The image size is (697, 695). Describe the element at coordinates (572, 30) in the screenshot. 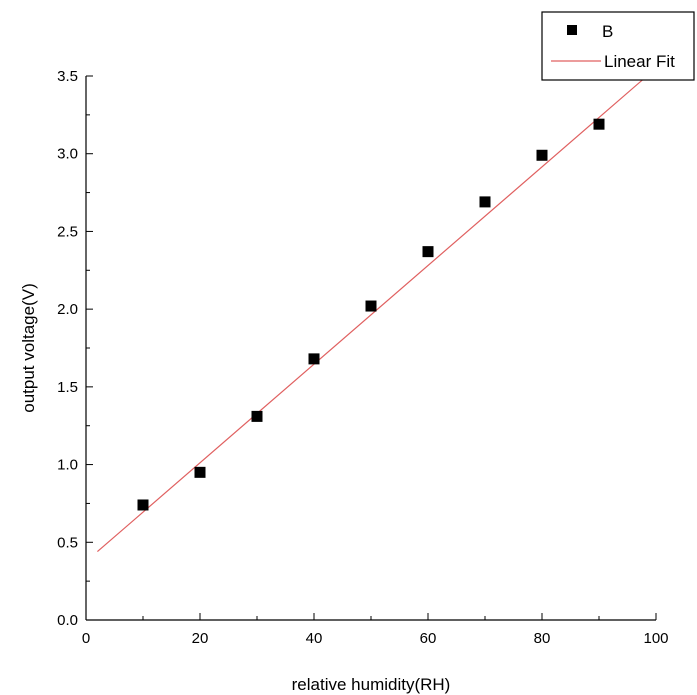

I see `legend-marker-b` at that location.